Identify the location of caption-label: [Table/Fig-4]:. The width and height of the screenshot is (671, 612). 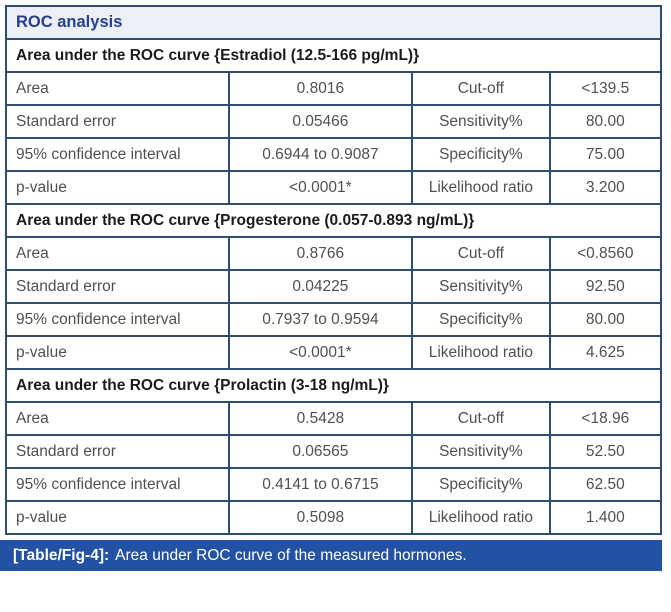
(61, 555).